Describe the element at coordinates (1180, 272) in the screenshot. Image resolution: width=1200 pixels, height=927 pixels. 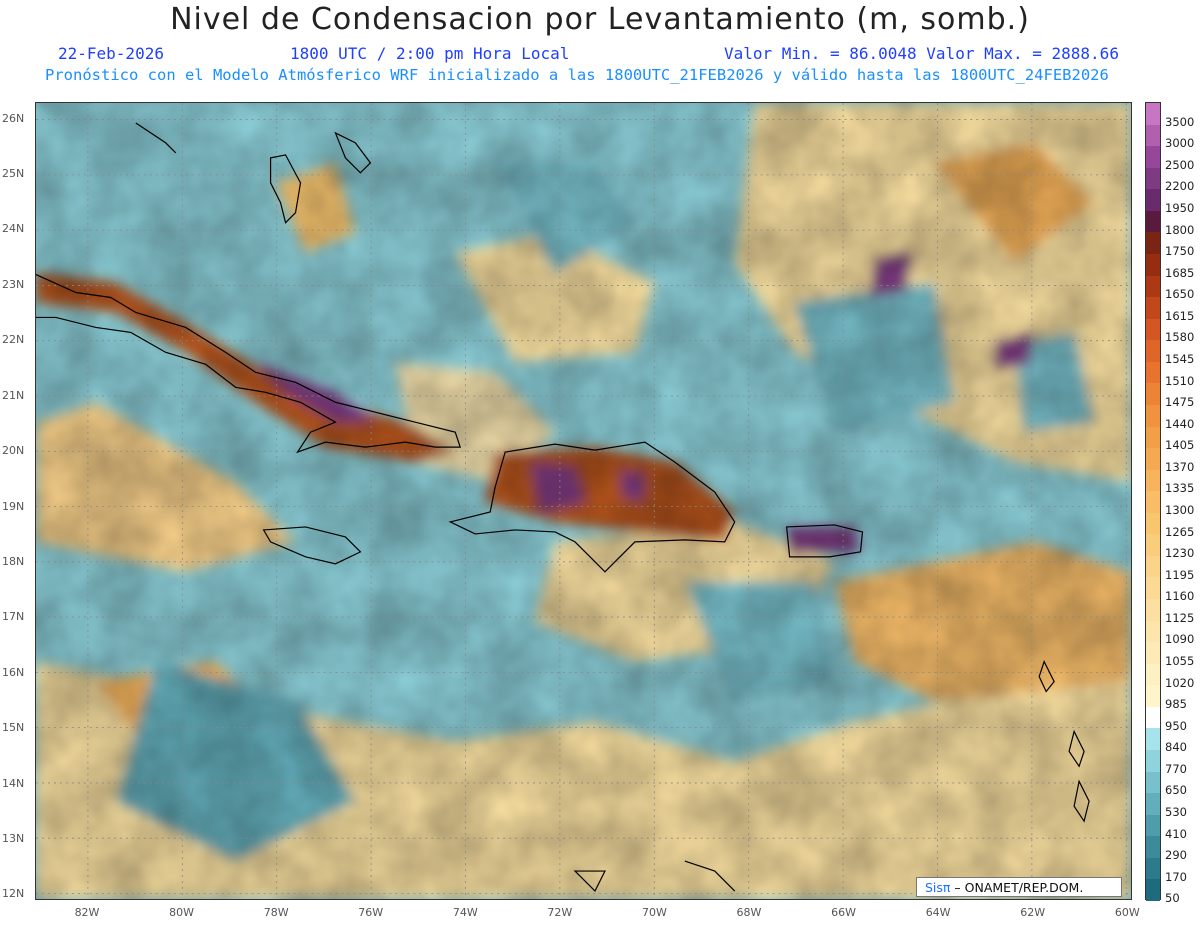
I see `legend-label: 1685` at that location.